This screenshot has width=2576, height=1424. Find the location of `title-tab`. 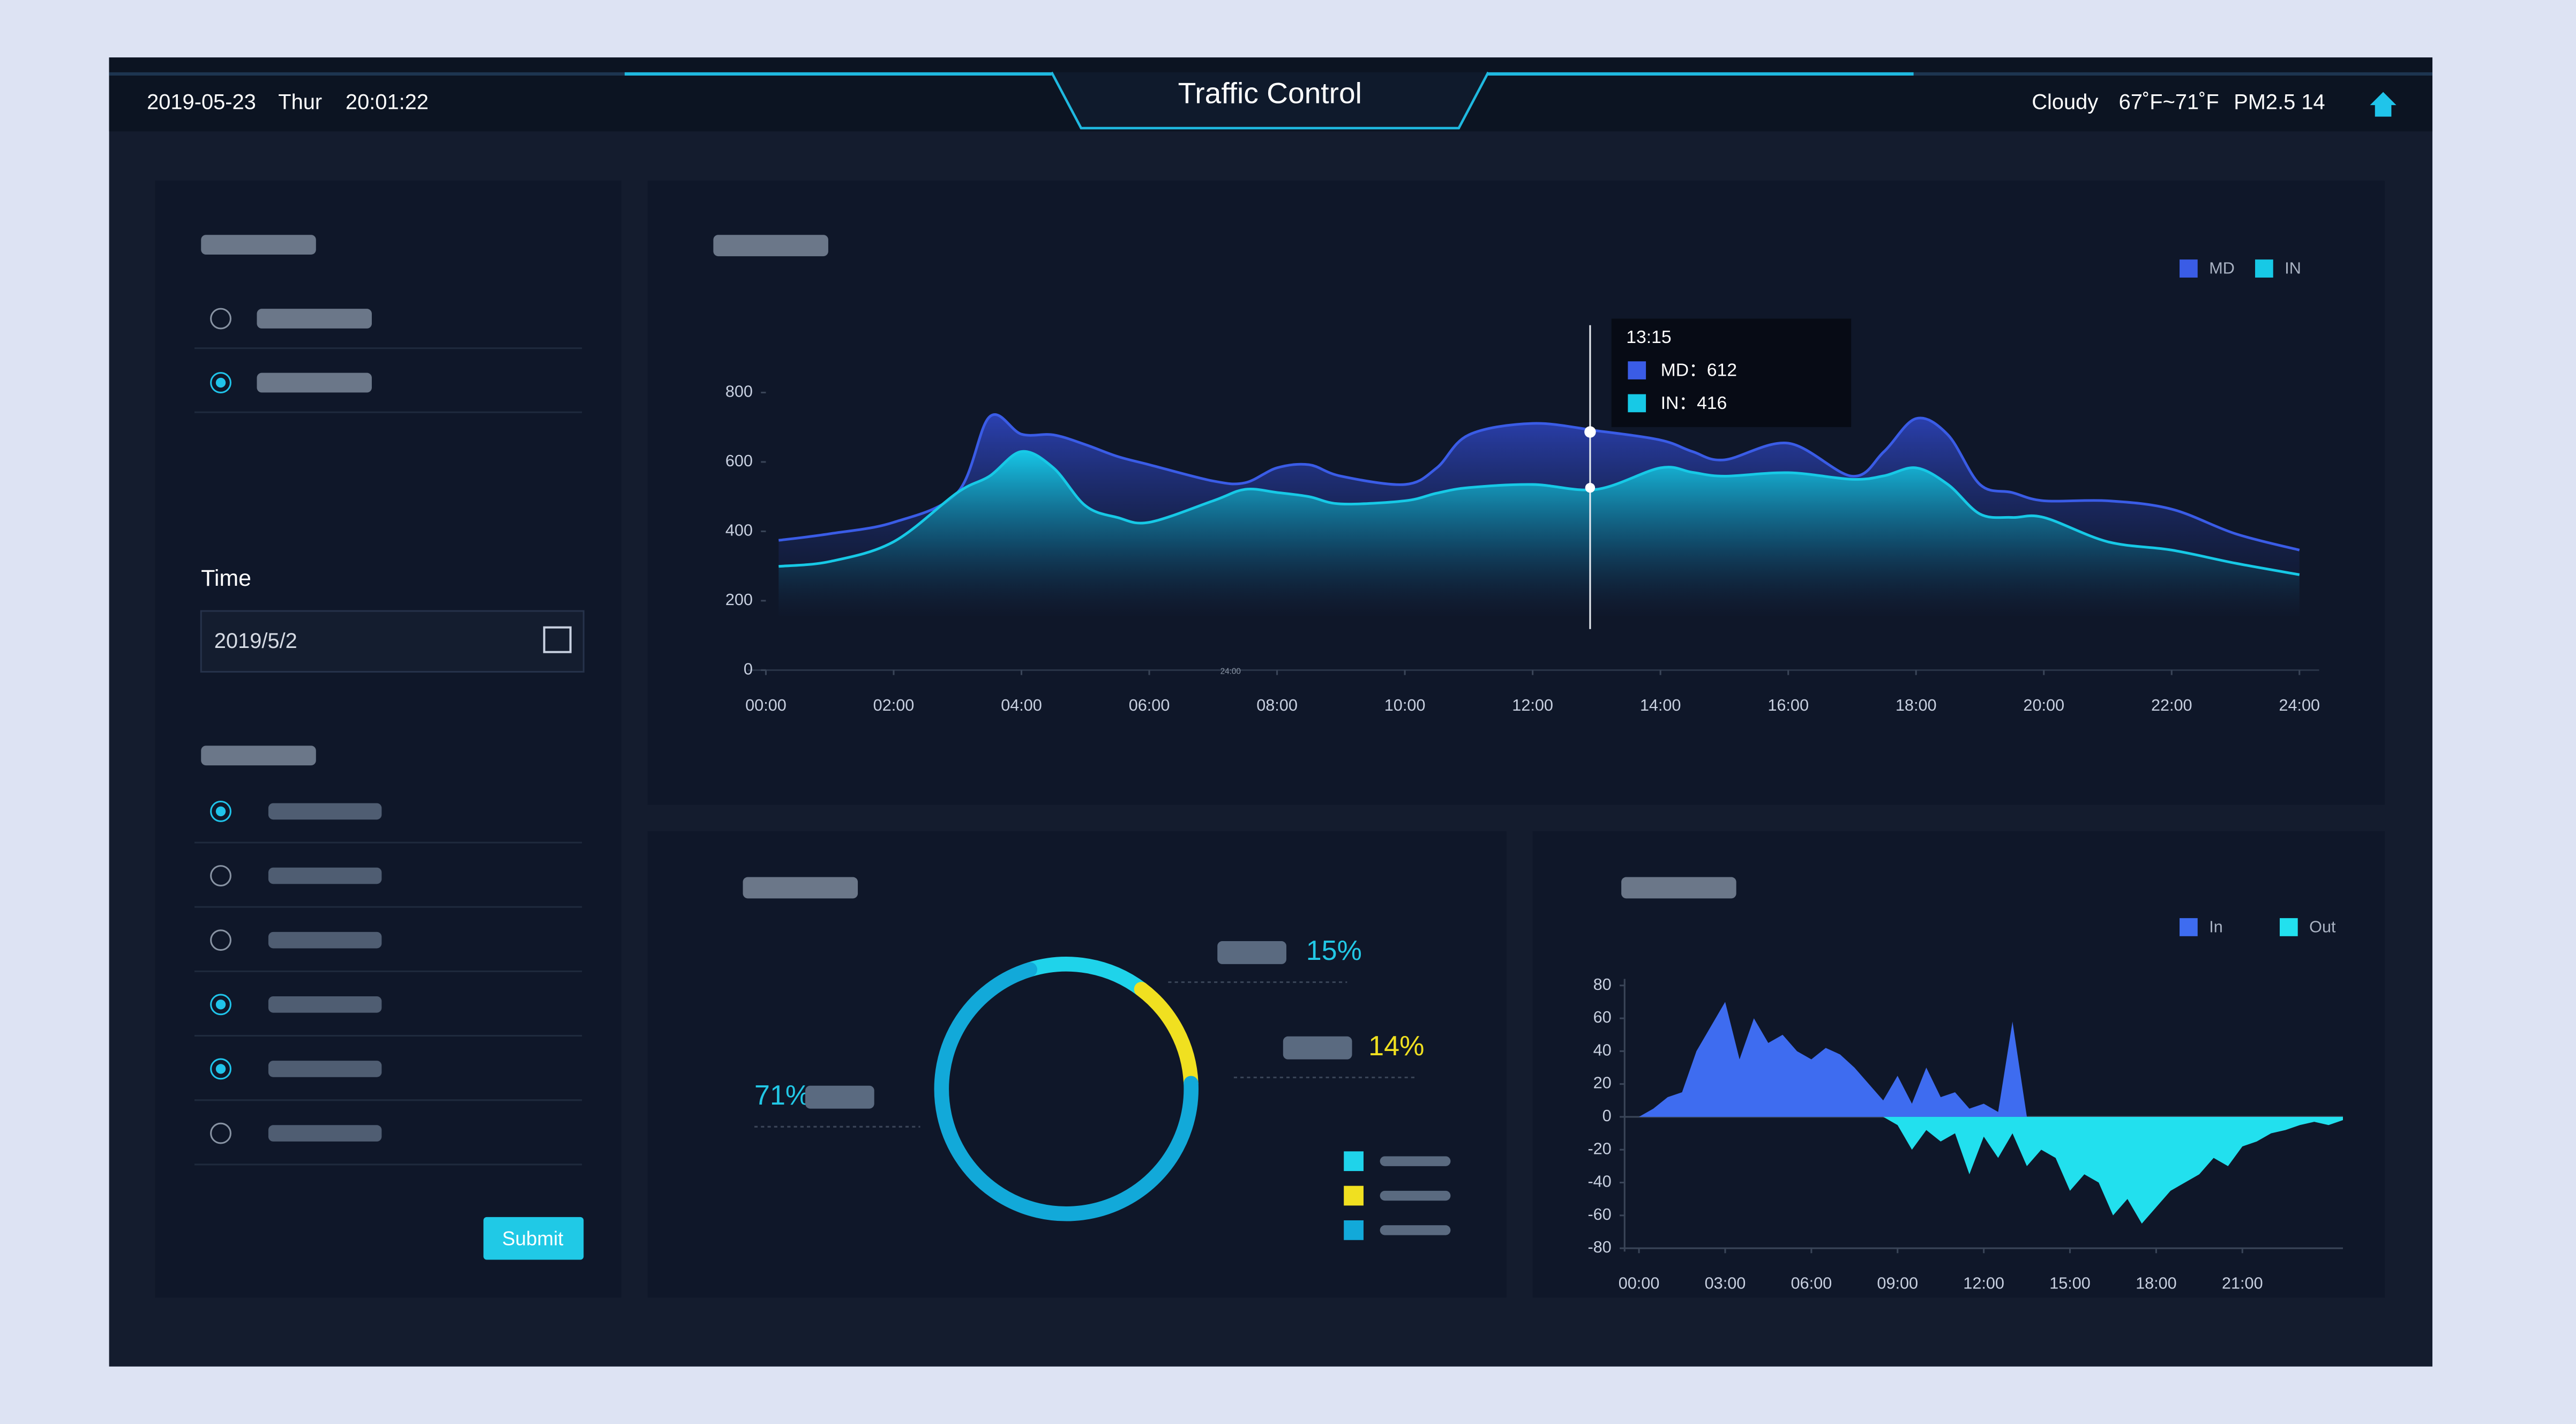

title-tab is located at coordinates (1269, 100).